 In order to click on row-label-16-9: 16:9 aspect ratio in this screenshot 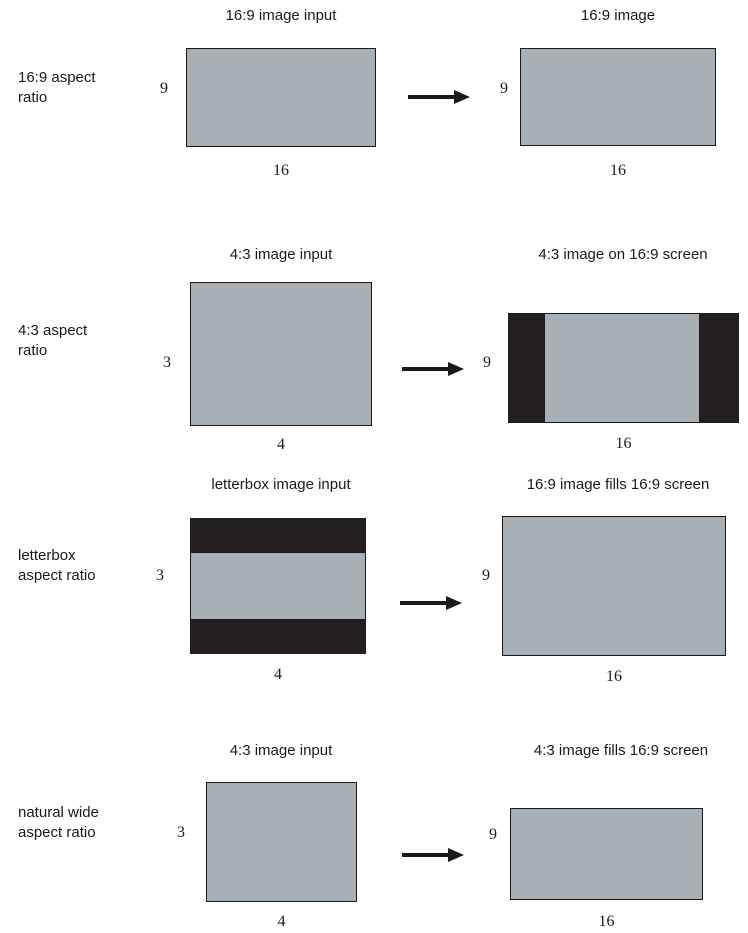, I will do `click(57, 88)`.